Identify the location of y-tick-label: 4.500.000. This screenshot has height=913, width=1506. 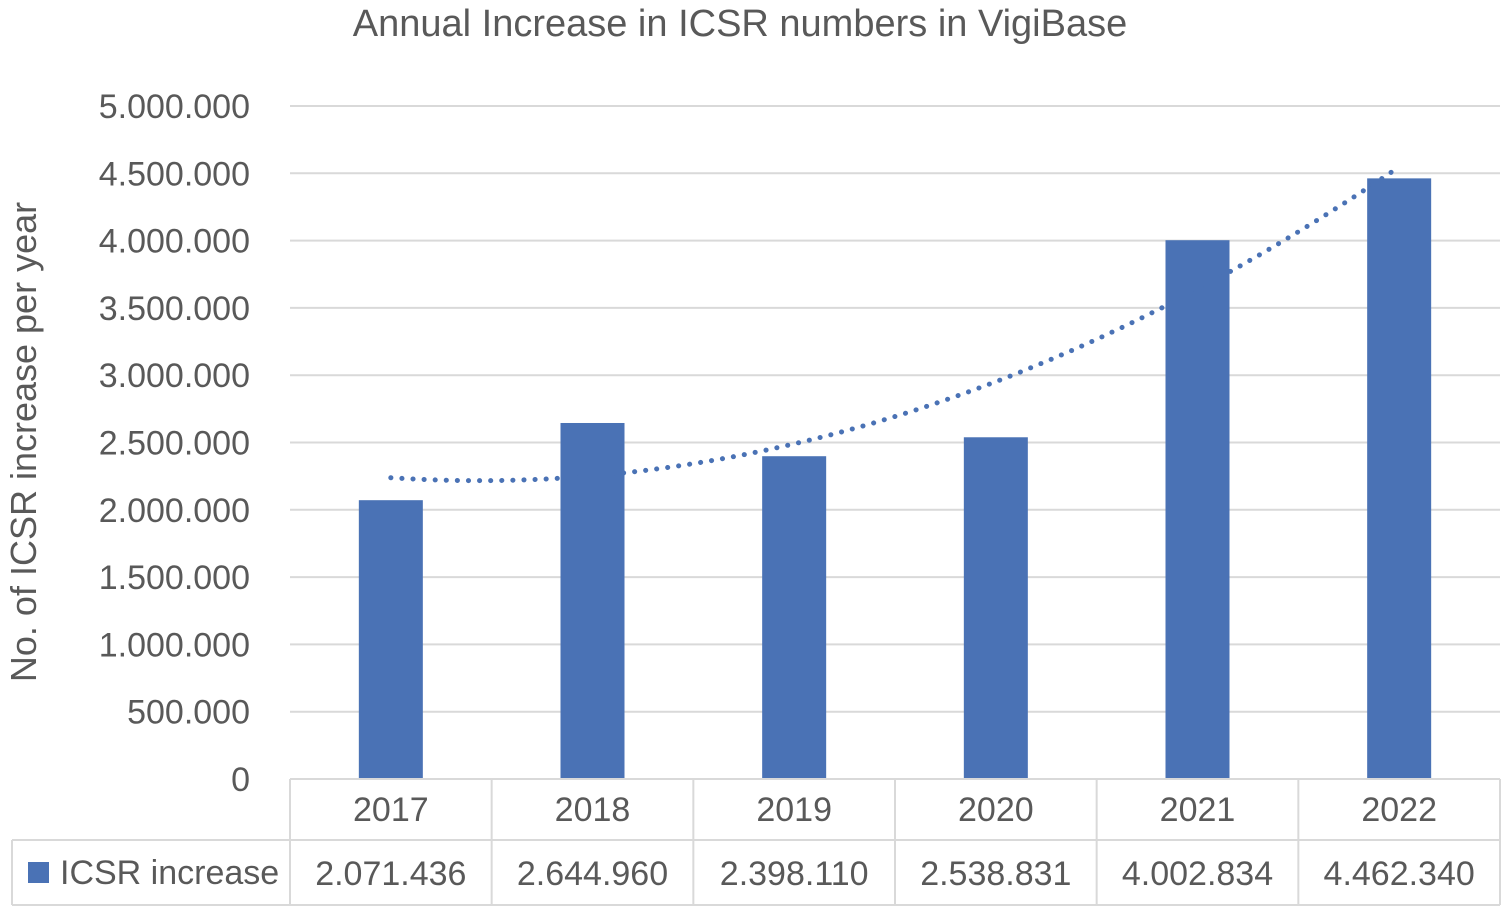
(174, 174).